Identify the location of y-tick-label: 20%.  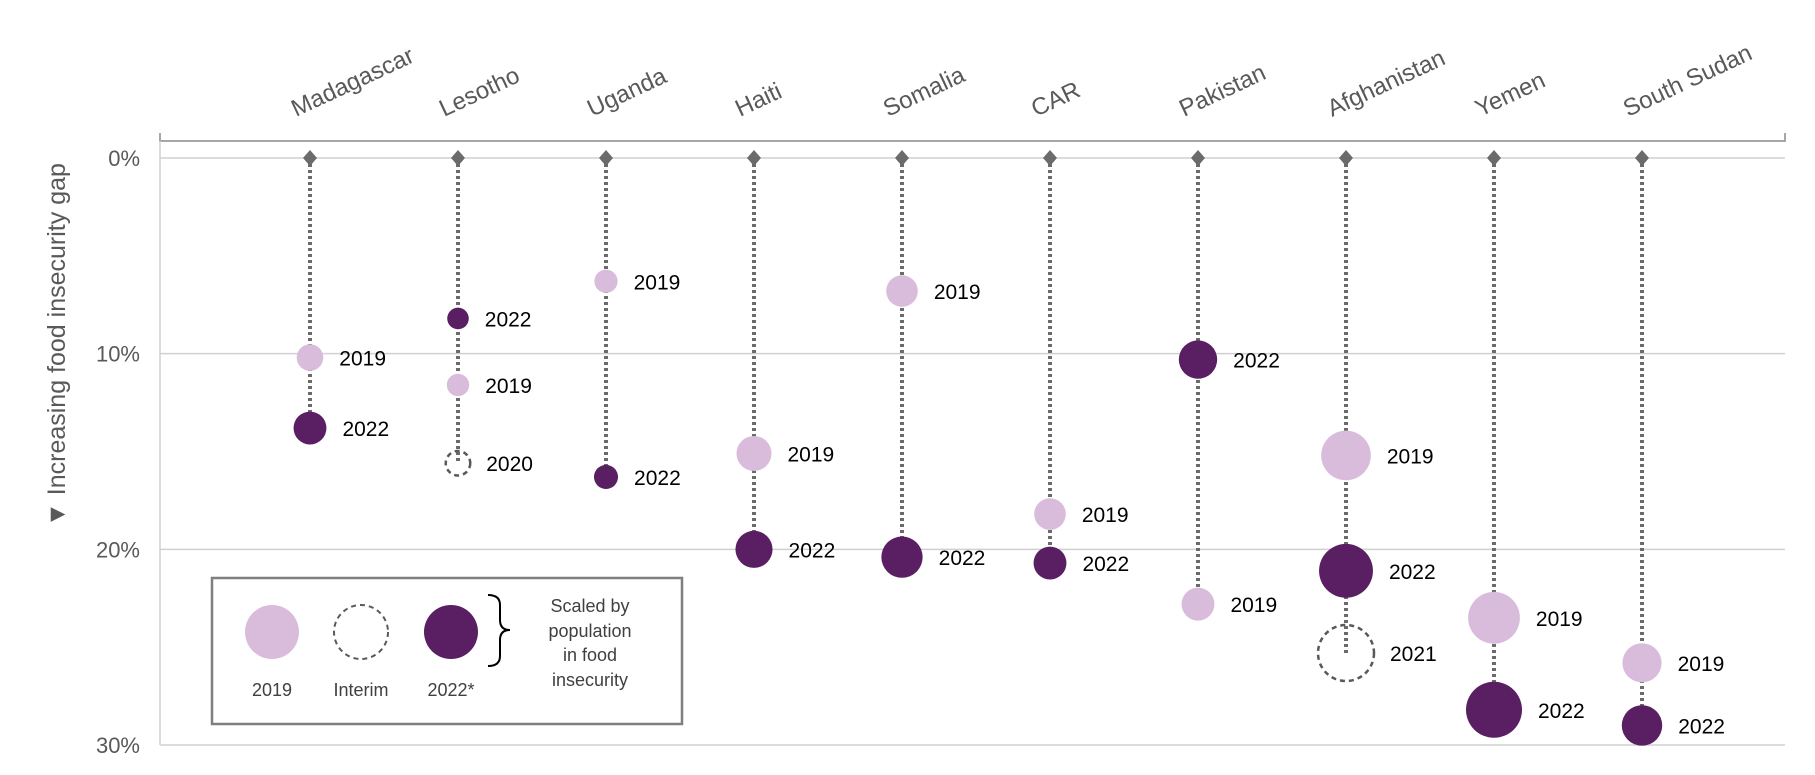
(118, 549).